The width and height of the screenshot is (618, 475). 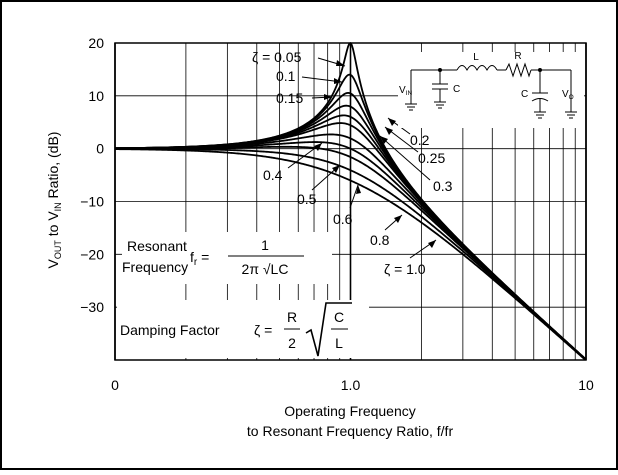 I want to click on series-label-zeta-0.15: 0.15, so click(x=289, y=98).